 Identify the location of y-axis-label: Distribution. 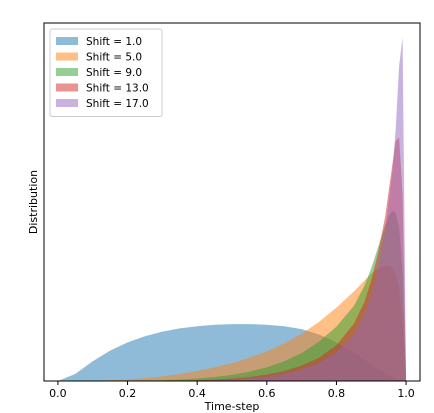
(33, 202).